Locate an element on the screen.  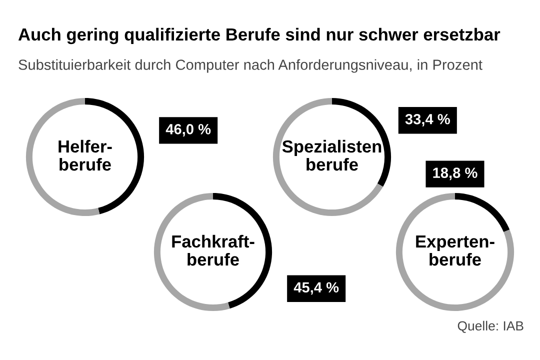
data-label: 33,4 % is located at coordinates (427, 120).